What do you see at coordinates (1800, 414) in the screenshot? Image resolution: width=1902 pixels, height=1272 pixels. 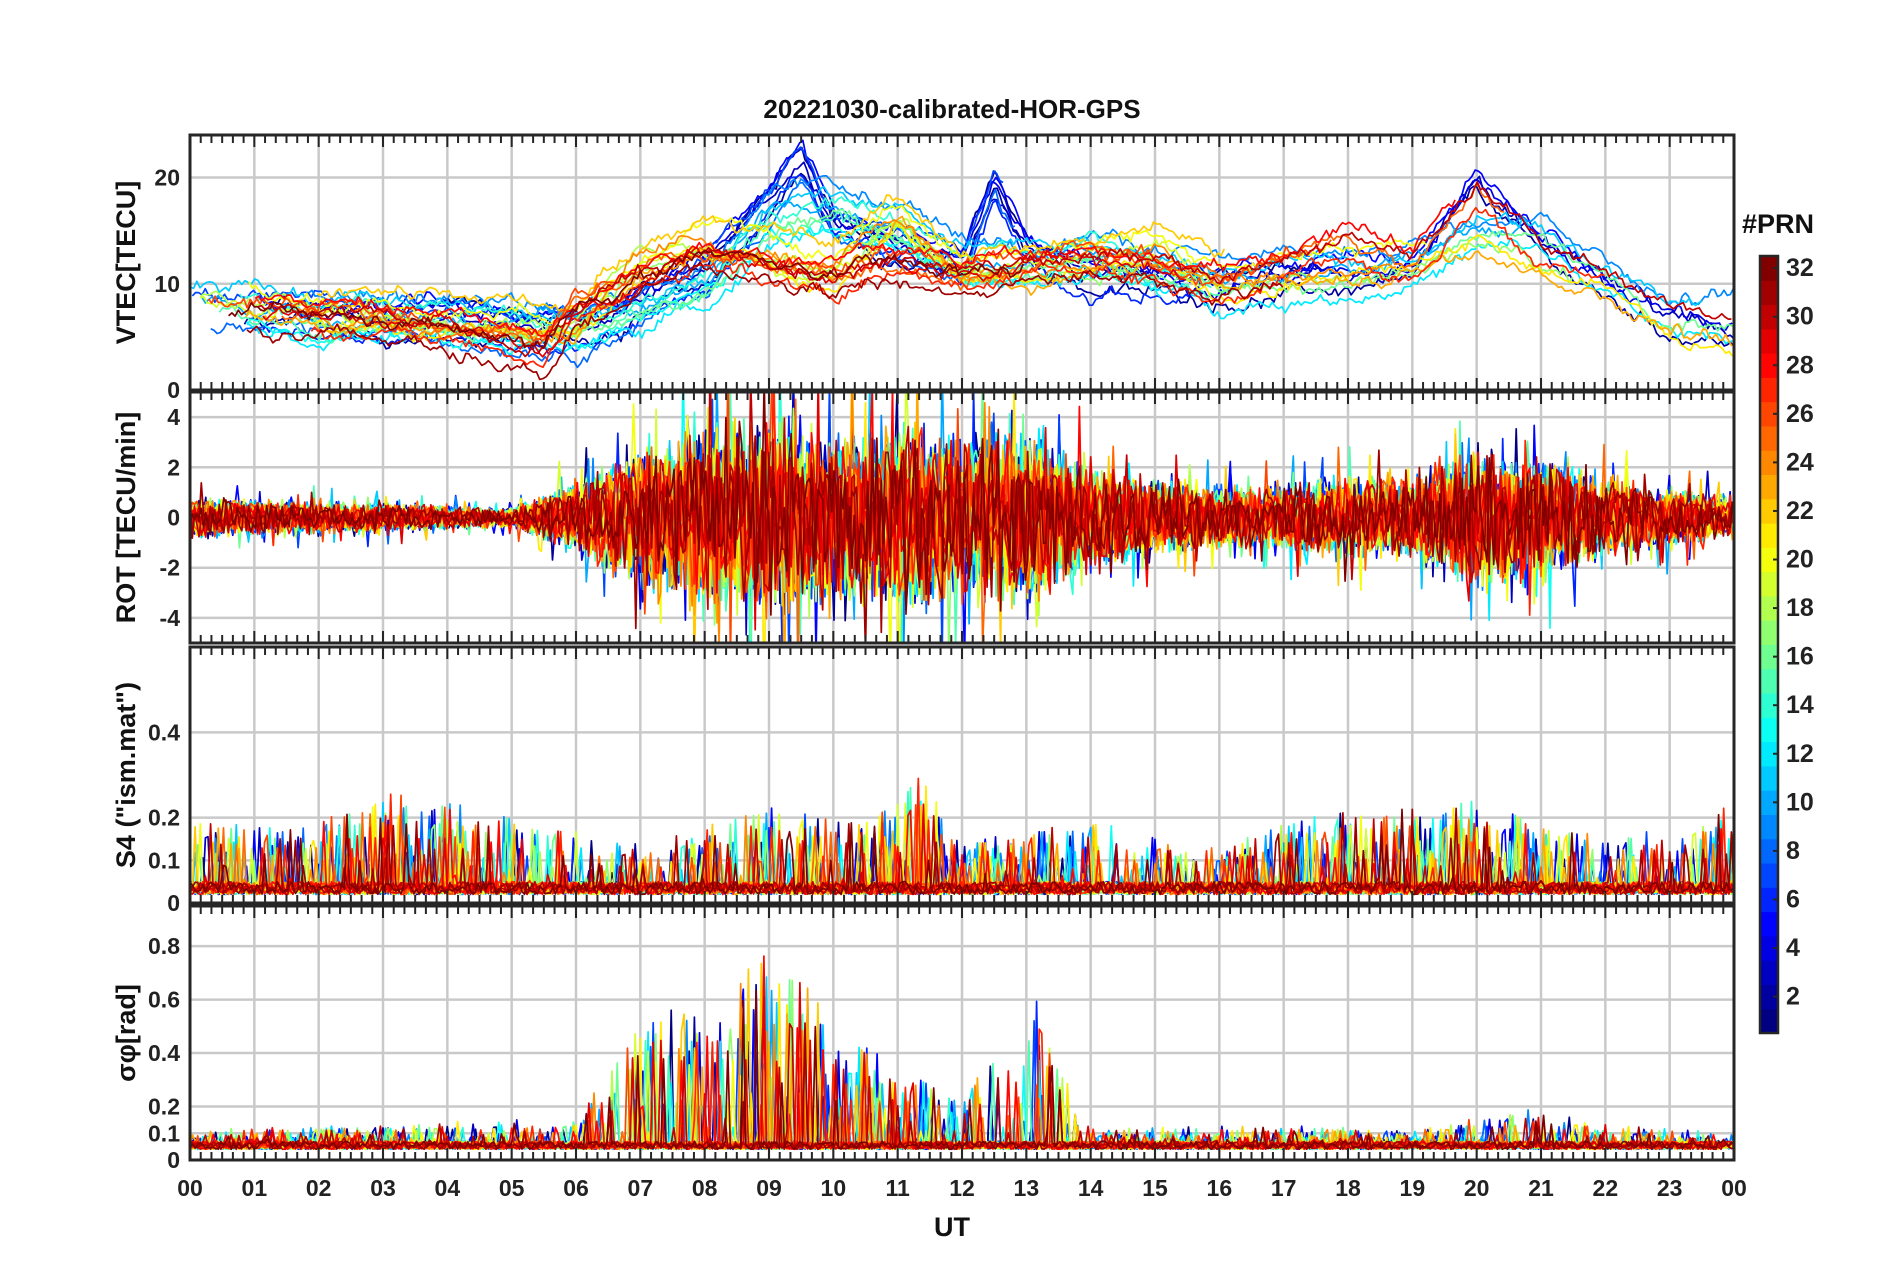 I see `colorbar-tick-label: 26` at bounding box center [1800, 414].